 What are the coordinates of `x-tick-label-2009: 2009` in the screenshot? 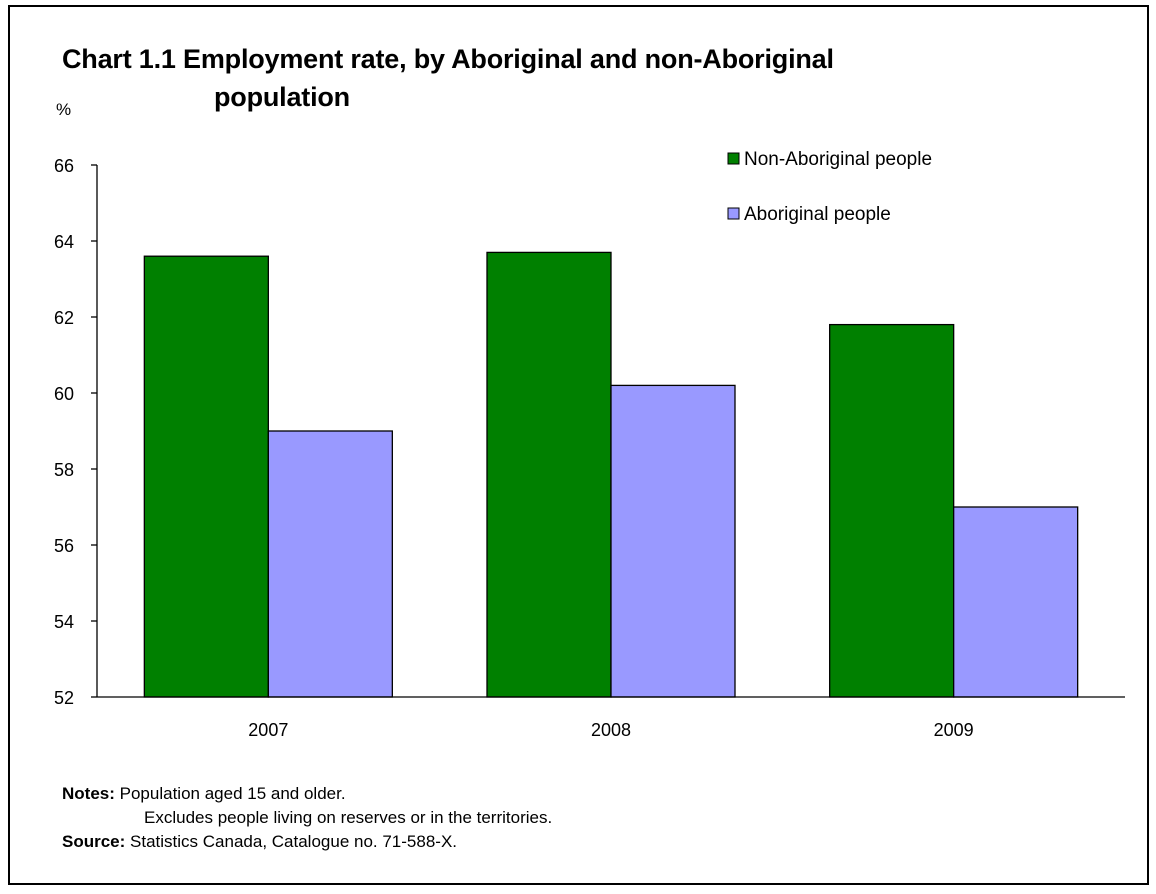 It's located at (954, 730).